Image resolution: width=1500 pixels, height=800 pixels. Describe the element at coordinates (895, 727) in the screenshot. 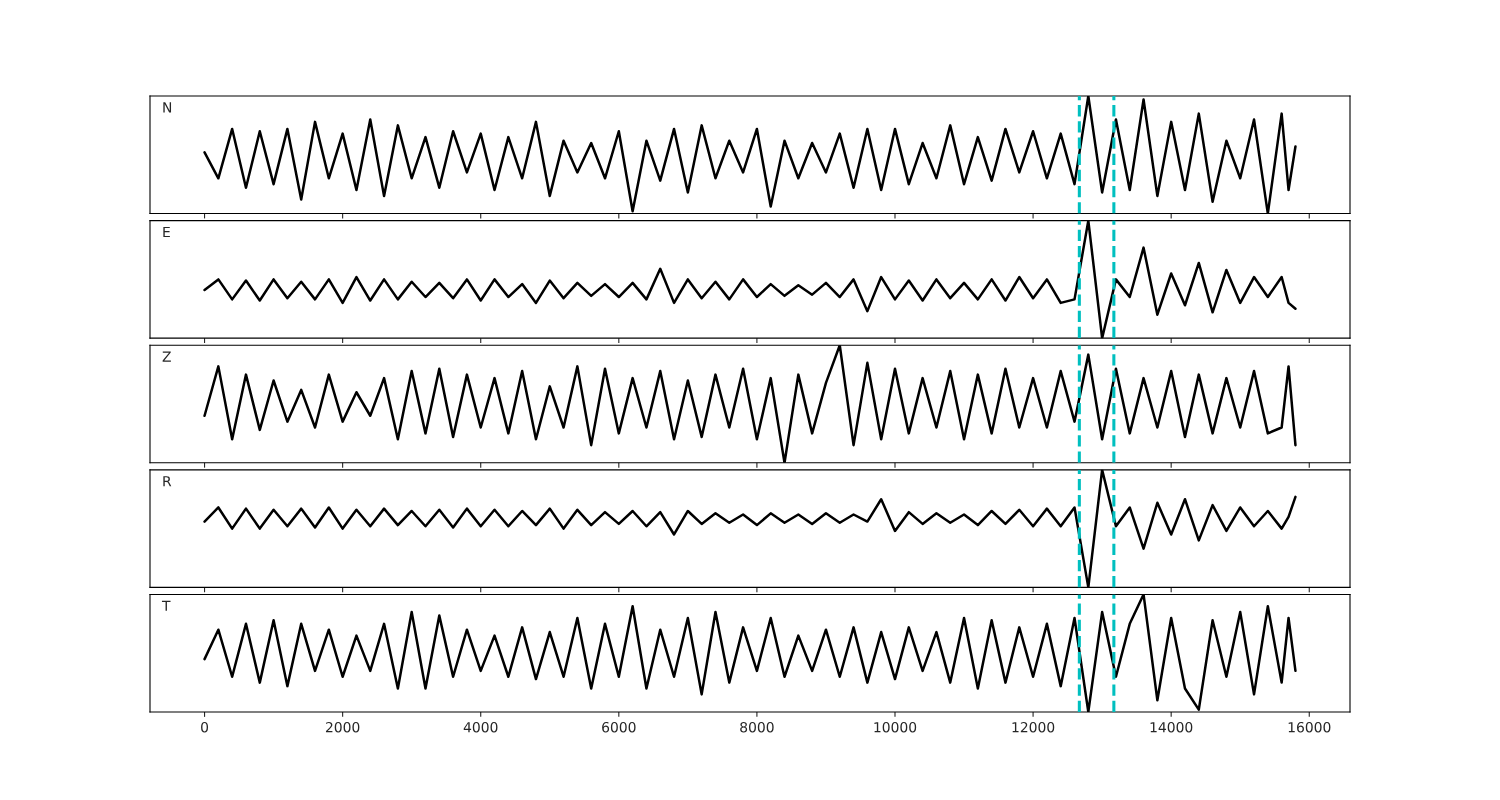

I see `x-tick-label: 10000` at that location.